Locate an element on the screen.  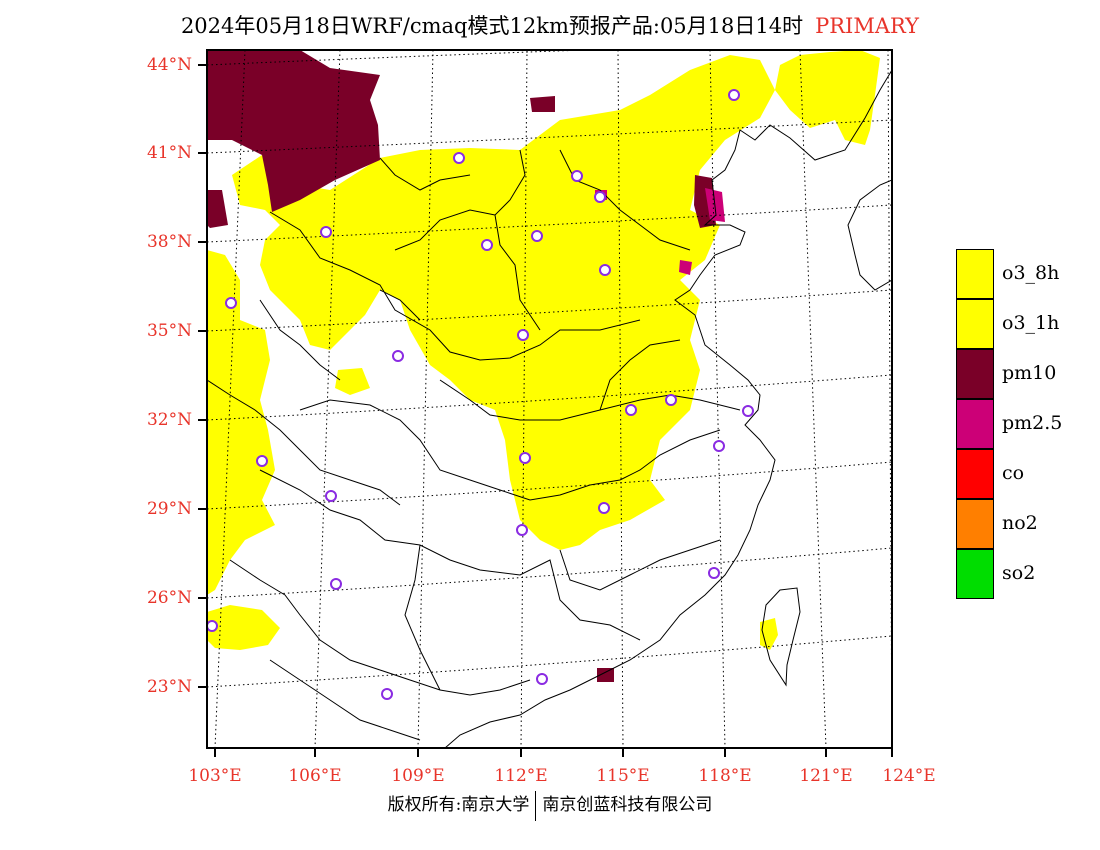
legend-swatch-pm25 is located at coordinates (975, 424).